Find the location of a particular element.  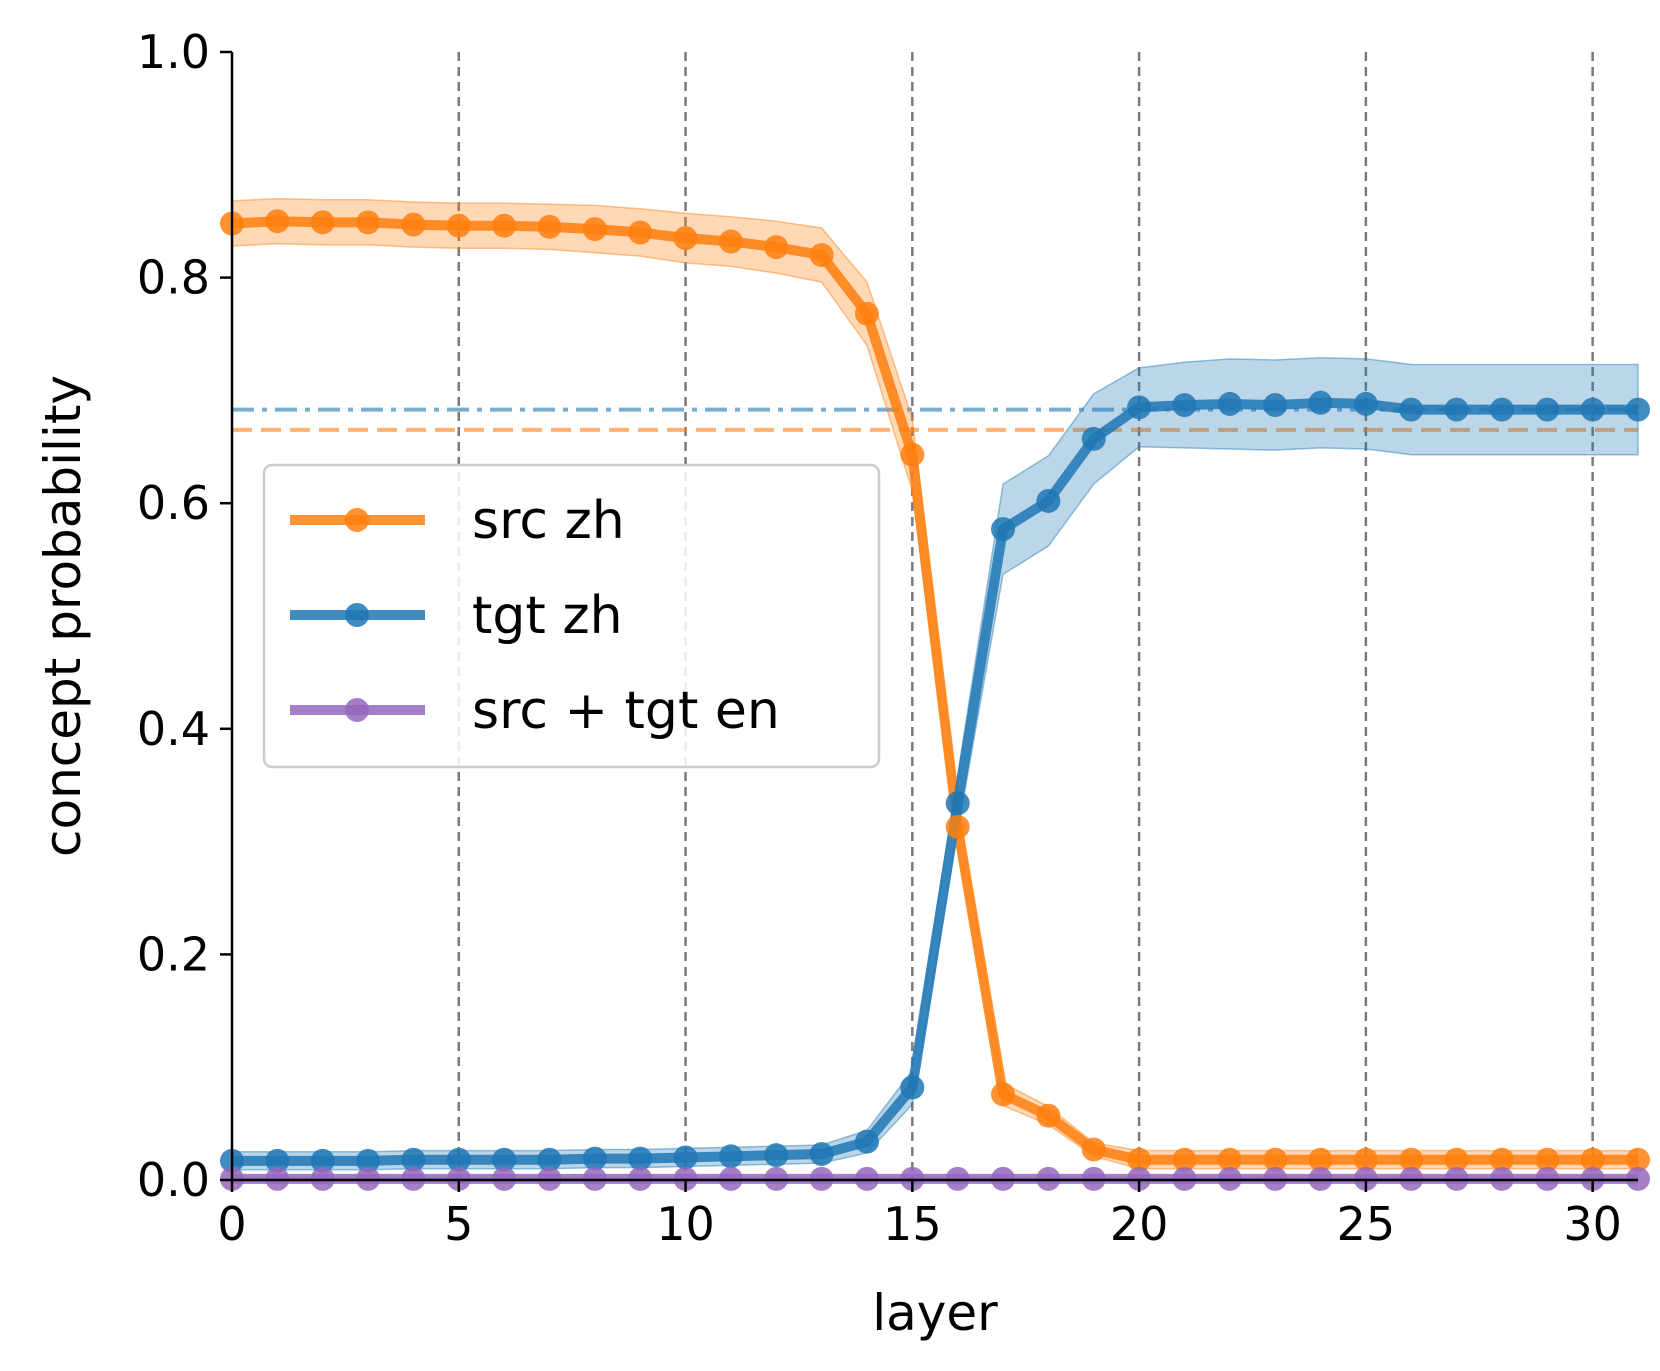

x-tick-label: 0 is located at coordinates (231, 1224).